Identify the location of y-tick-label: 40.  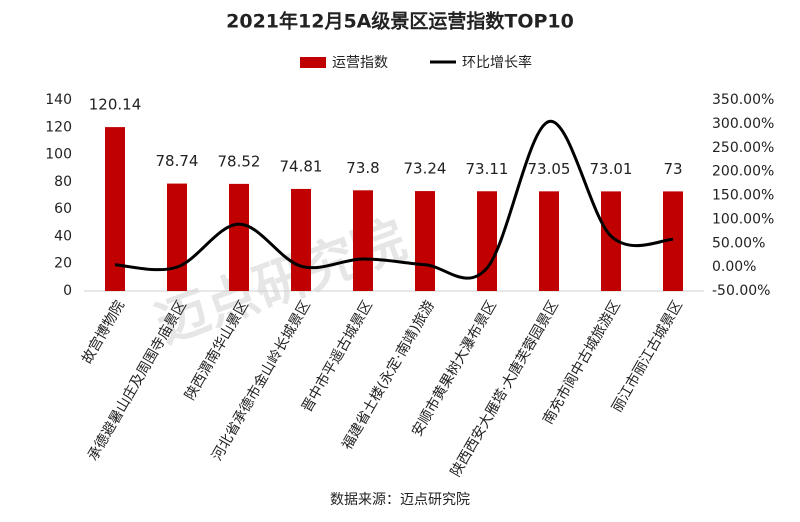
(63, 236).